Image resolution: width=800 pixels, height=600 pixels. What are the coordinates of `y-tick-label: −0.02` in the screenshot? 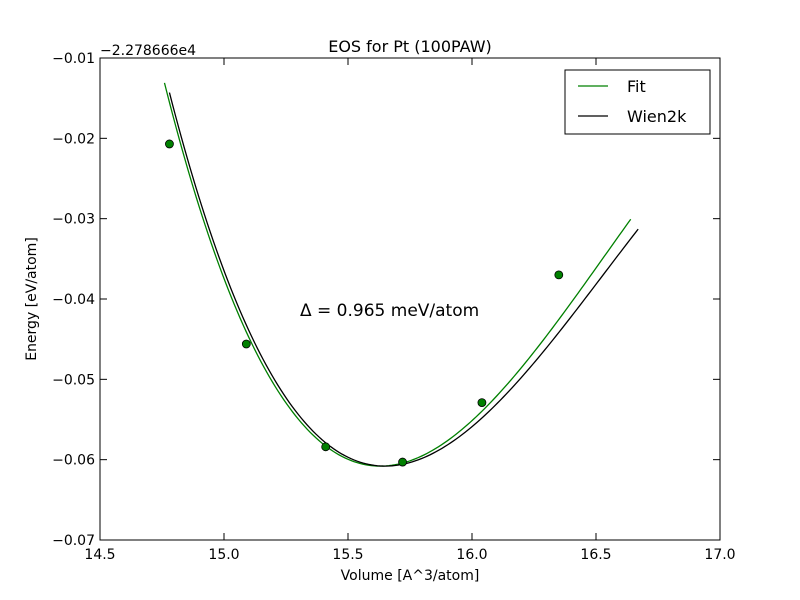 It's located at (73, 139).